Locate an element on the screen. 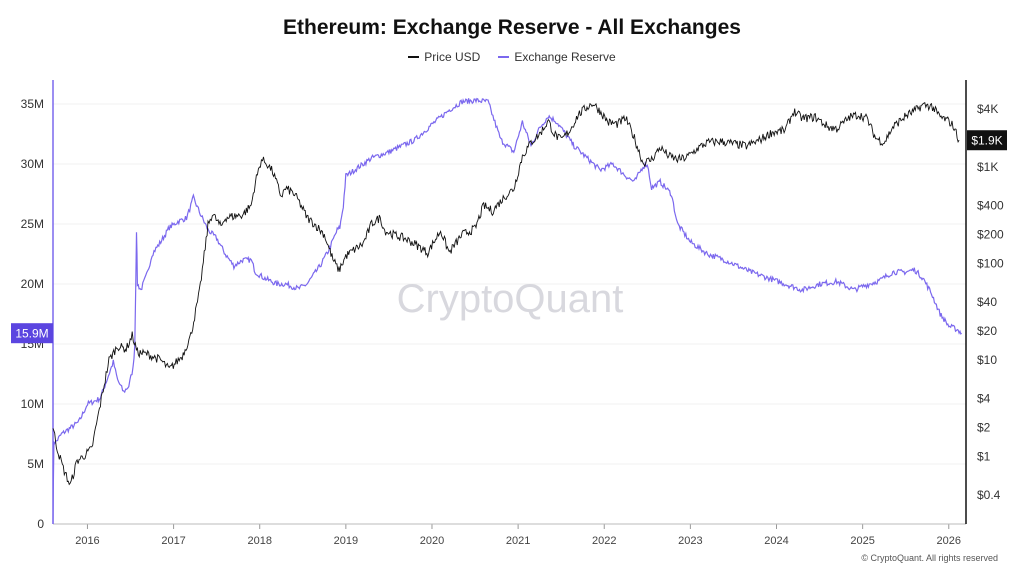 The image size is (1024, 576). y-right-tick-label: $1K is located at coordinates (987, 167).